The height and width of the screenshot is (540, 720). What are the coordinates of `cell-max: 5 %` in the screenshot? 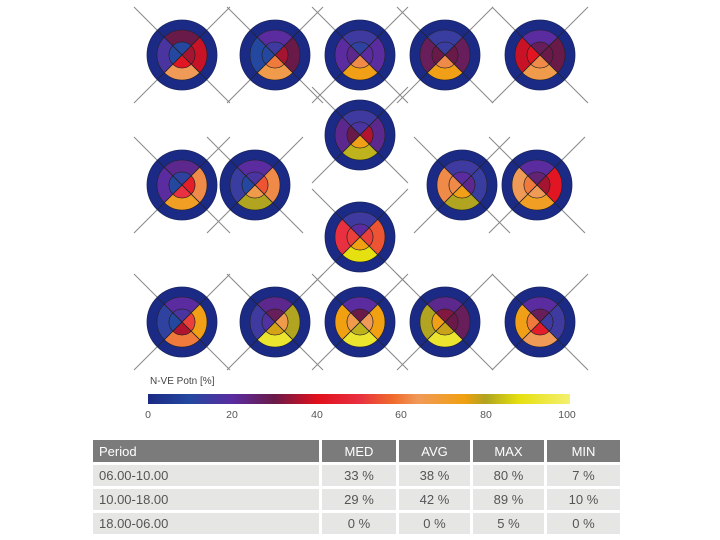 It's located at (508, 523).